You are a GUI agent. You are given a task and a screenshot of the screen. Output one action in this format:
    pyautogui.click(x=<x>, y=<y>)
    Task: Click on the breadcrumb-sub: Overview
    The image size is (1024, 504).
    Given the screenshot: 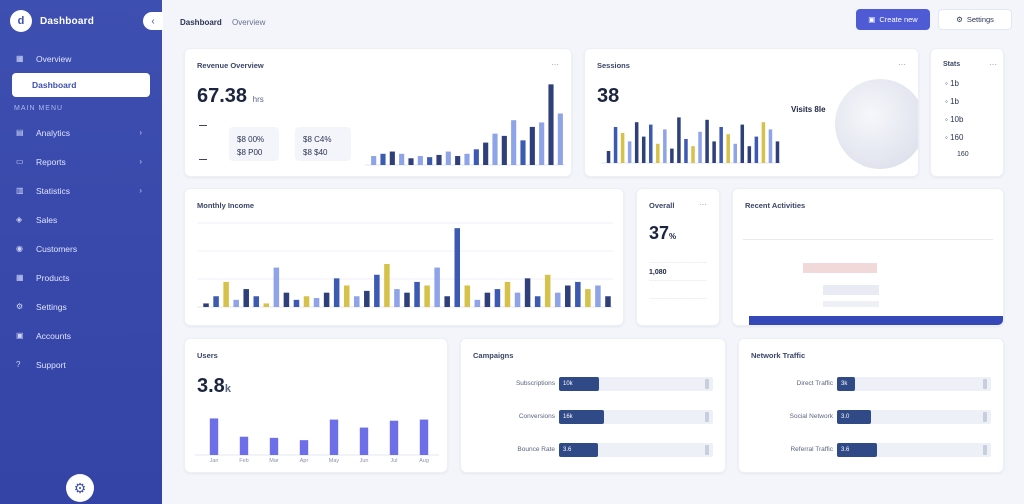 What is the action you would take?
    pyautogui.click(x=248, y=22)
    